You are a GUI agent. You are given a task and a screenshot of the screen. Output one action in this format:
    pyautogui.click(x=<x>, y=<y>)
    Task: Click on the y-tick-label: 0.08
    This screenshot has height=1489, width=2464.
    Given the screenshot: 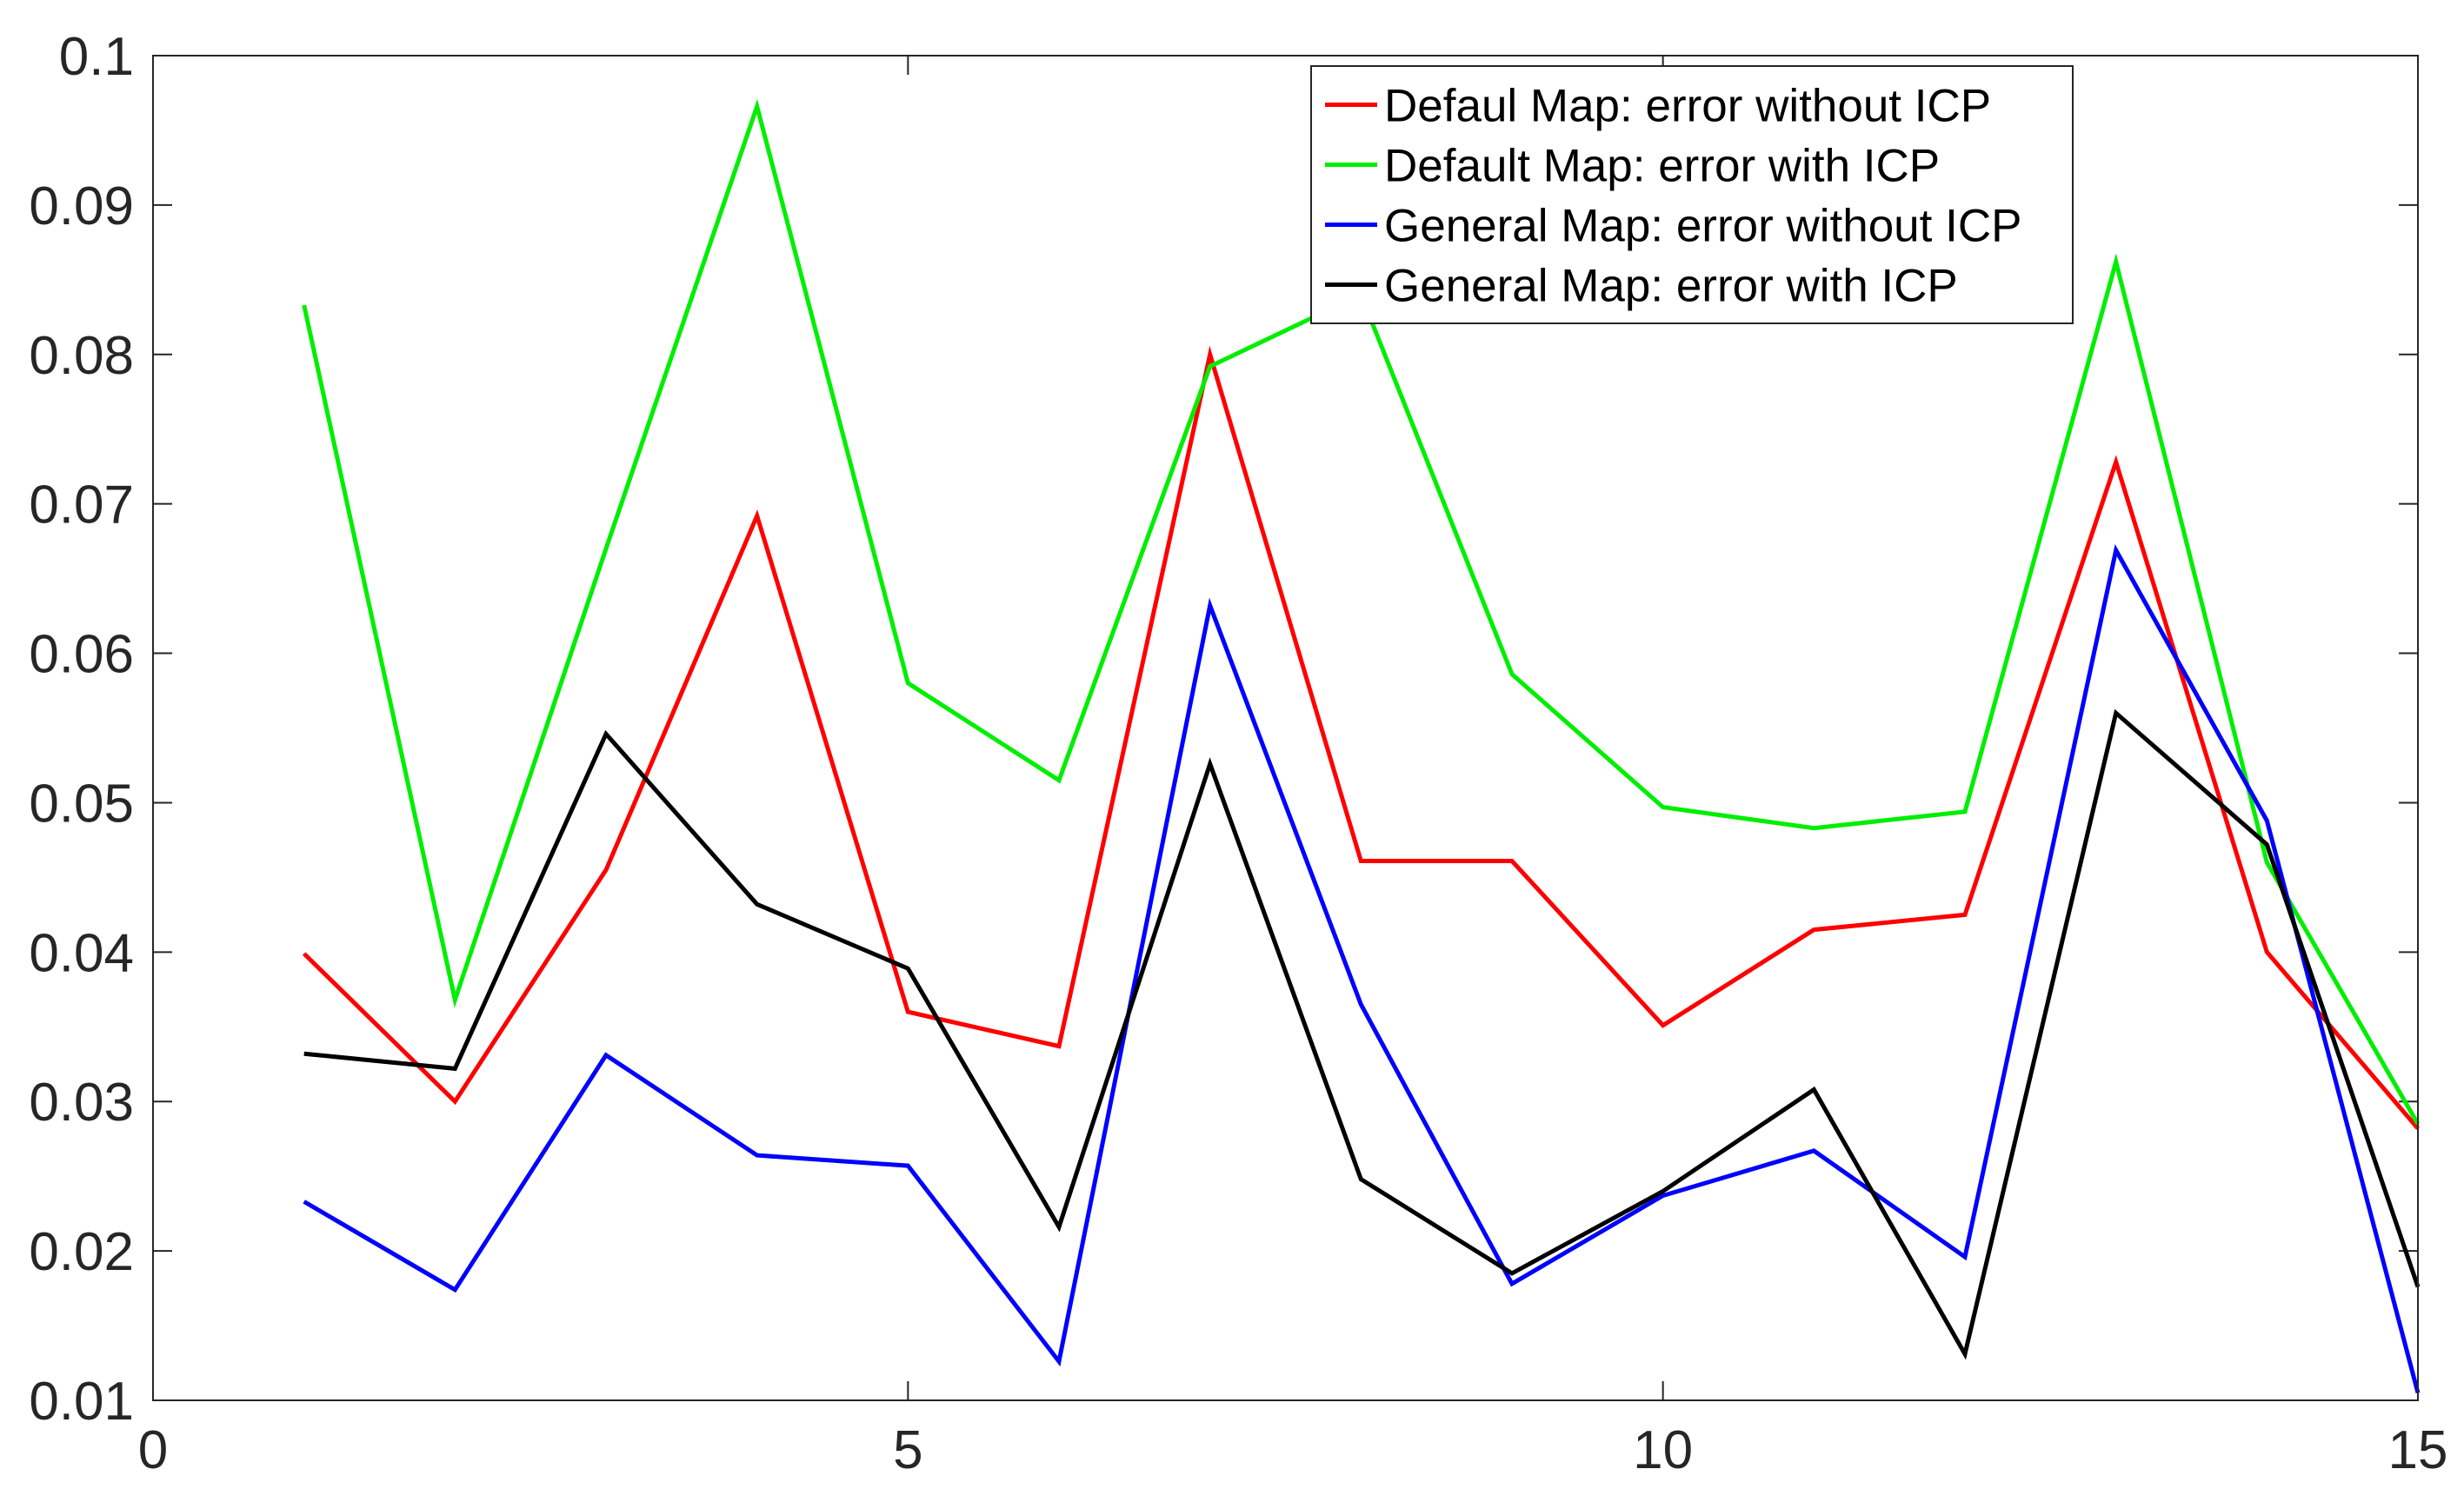 What is the action you would take?
    pyautogui.click(x=81, y=356)
    